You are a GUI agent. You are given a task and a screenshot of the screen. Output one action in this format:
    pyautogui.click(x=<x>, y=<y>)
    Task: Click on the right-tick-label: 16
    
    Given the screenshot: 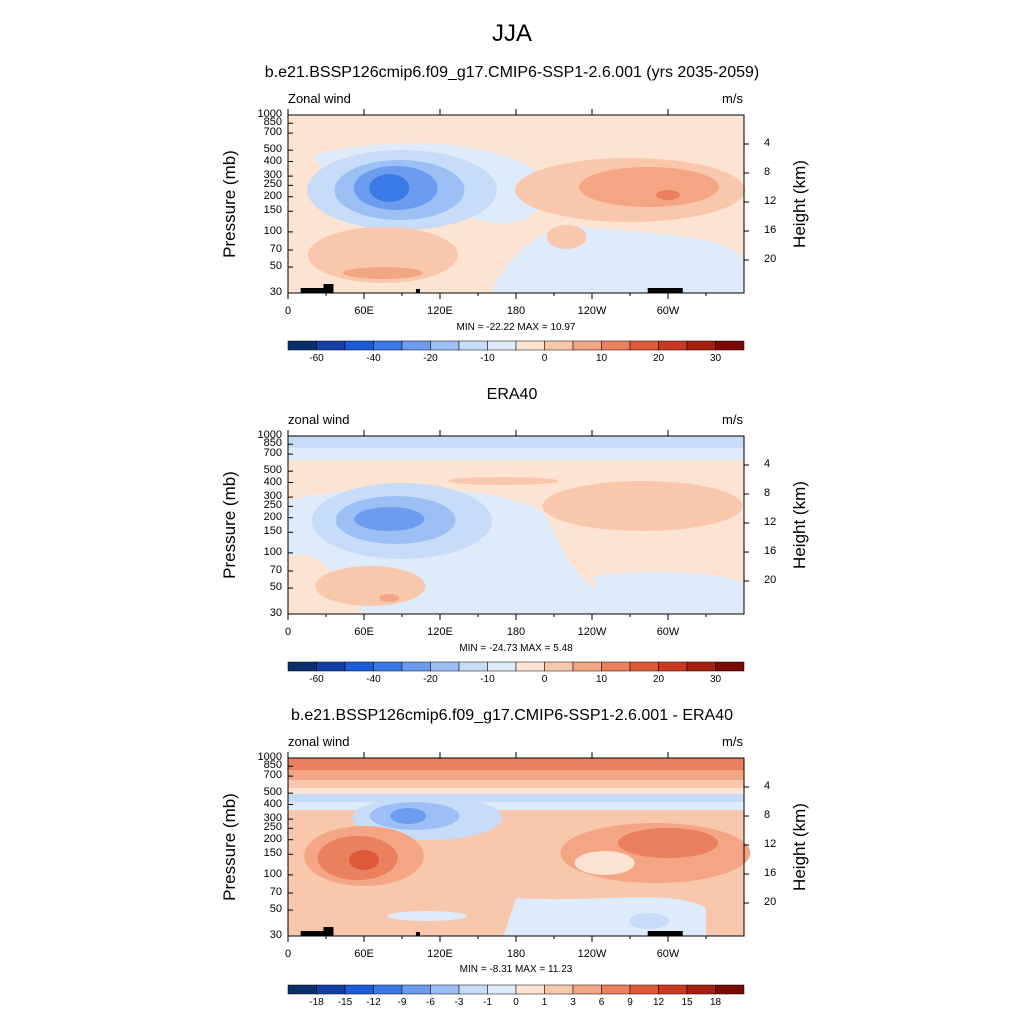 What is the action you would take?
    pyautogui.click(x=770, y=551)
    